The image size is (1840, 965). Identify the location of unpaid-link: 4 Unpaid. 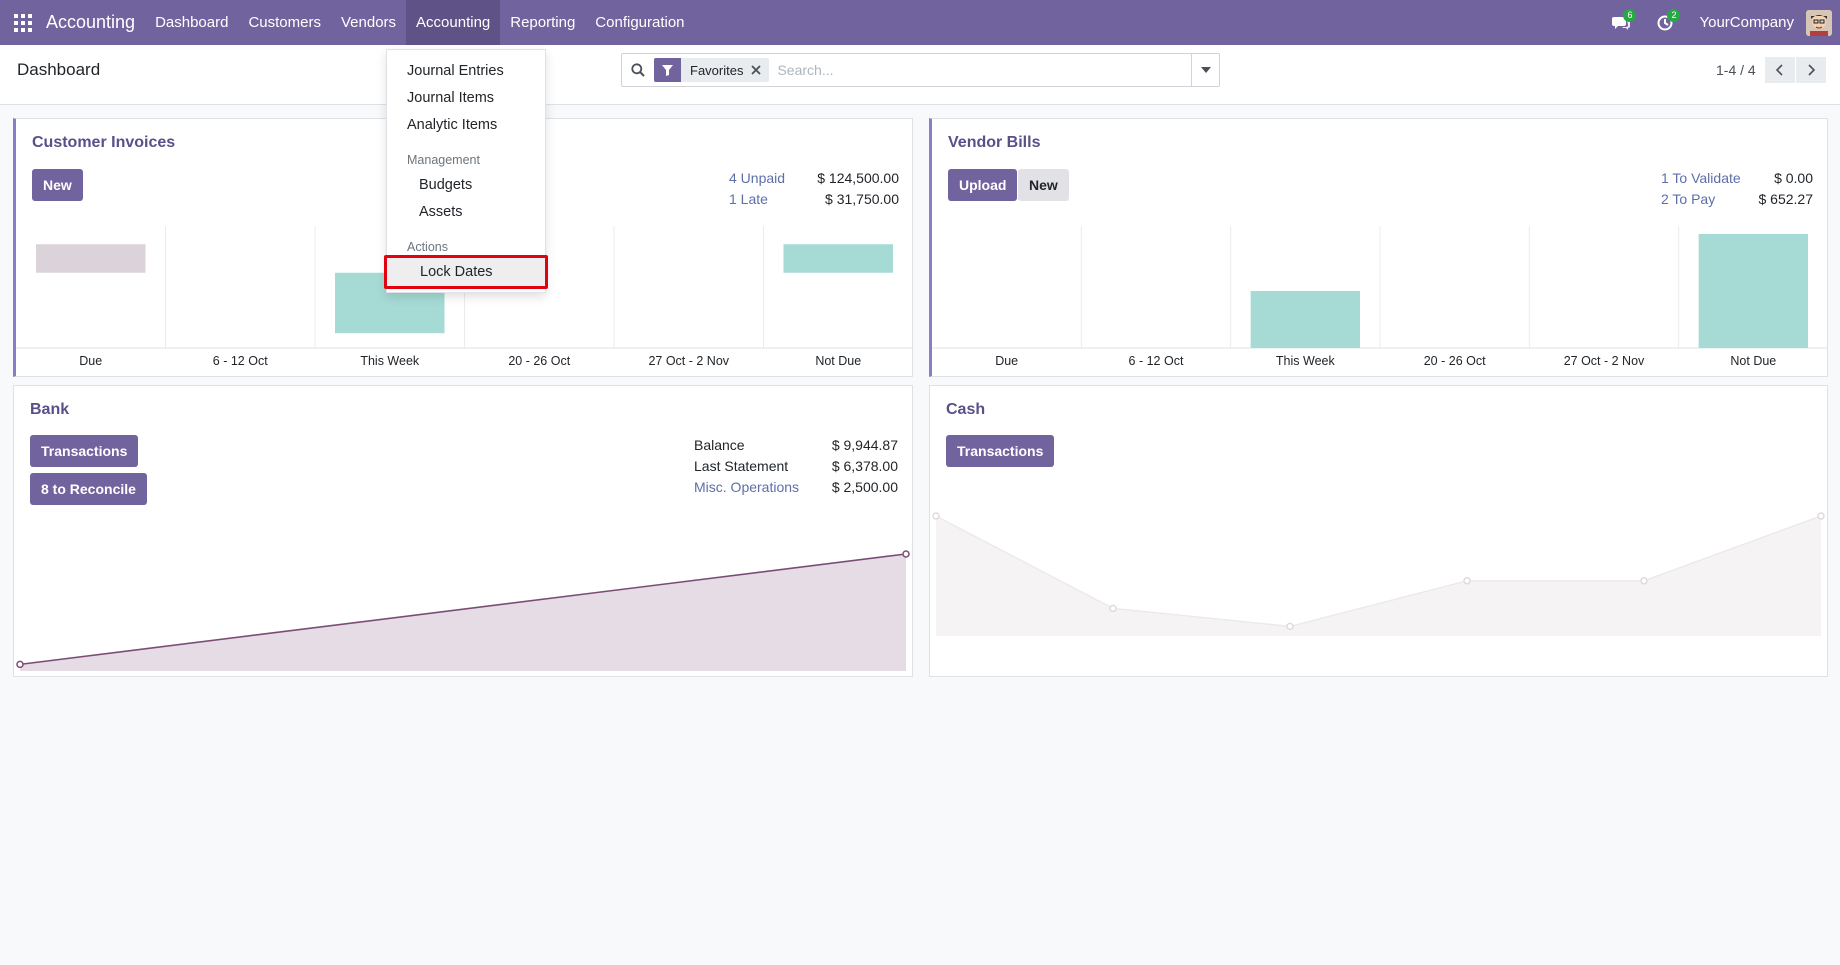
(757, 178).